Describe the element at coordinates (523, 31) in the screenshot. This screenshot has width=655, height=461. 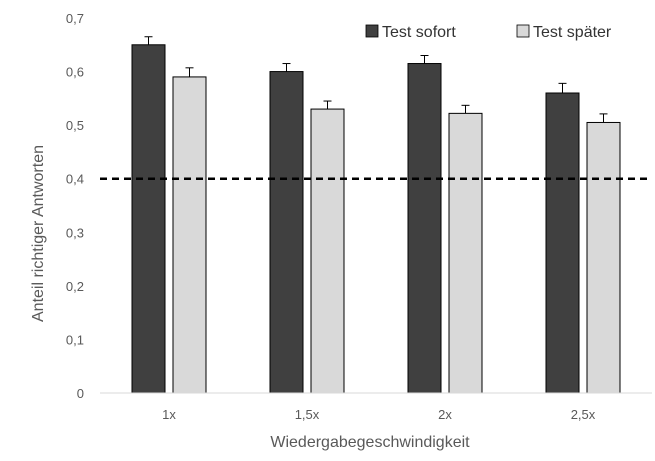
I see `legend-swatch-test-spaeter` at that location.